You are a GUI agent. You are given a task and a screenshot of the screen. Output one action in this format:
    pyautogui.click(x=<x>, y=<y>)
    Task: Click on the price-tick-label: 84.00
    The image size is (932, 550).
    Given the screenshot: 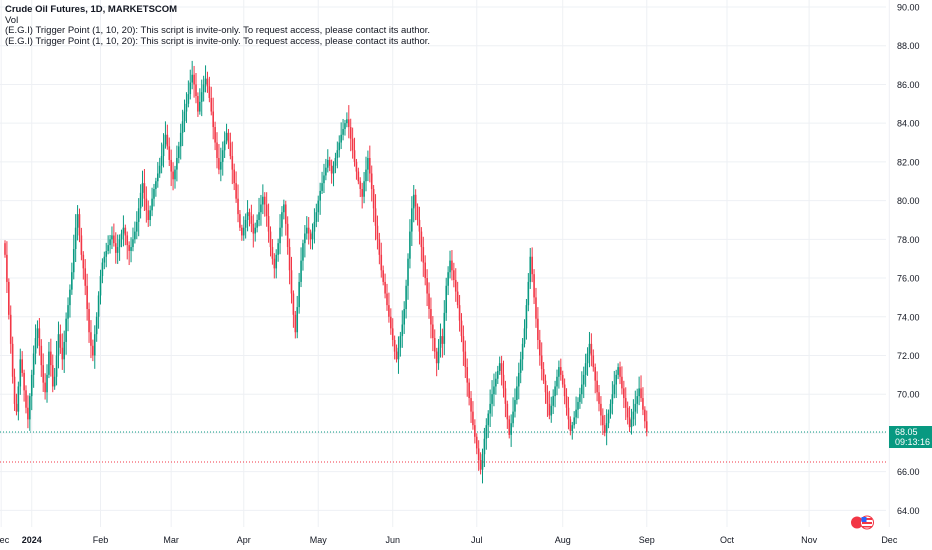 What is the action you would take?
    pyautogui.click(x=908, y=124)
    